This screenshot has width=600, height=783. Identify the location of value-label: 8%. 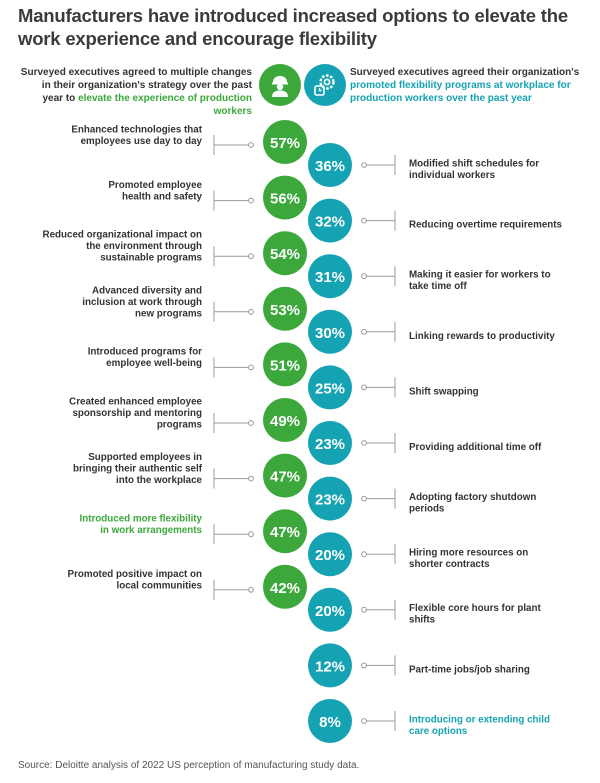
(330, 722).